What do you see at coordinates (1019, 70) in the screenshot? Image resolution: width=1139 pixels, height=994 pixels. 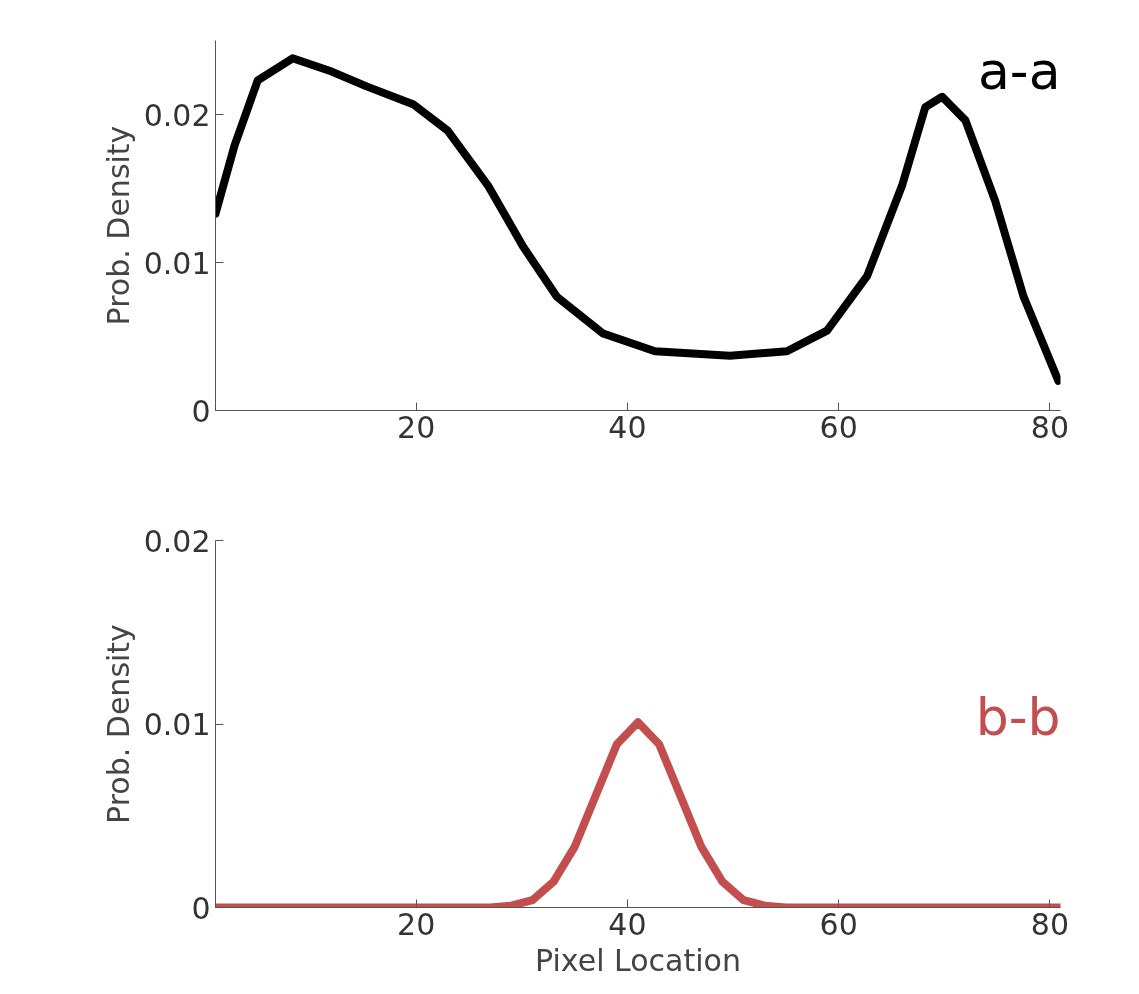 I see `annotation: a-a` at bounding box center [1019, 70].